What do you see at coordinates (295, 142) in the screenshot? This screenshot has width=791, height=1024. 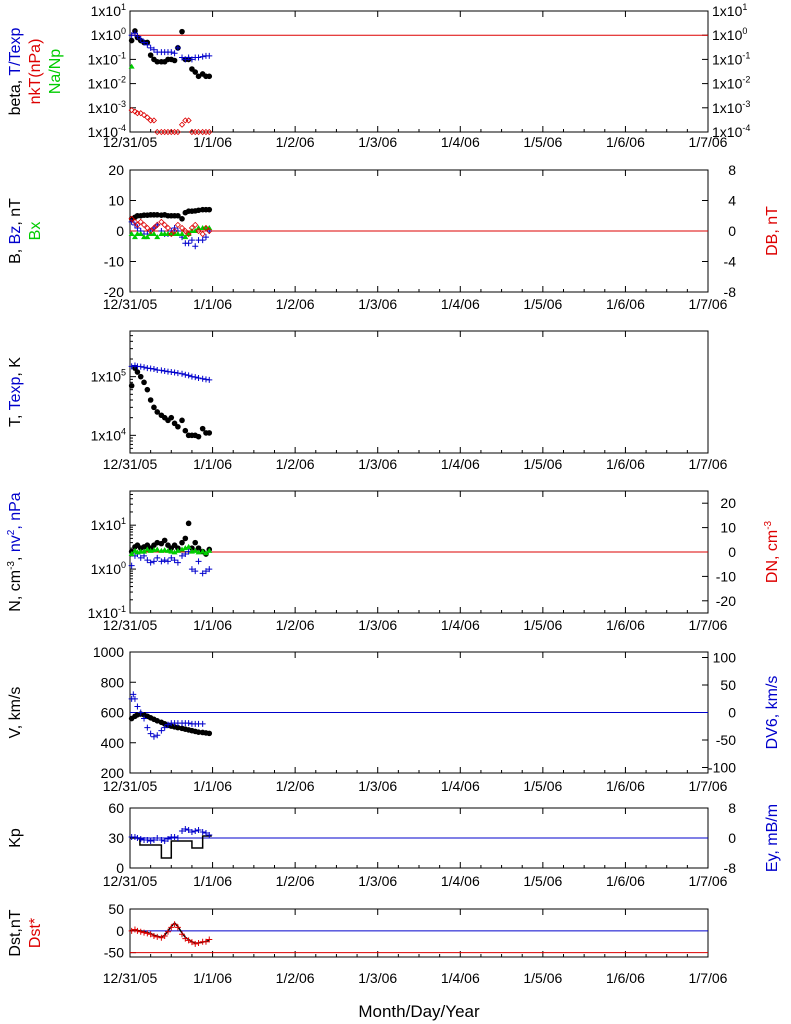 I see `x-tick-label-beta: 1/2/06` at bounding box center [295, 142].